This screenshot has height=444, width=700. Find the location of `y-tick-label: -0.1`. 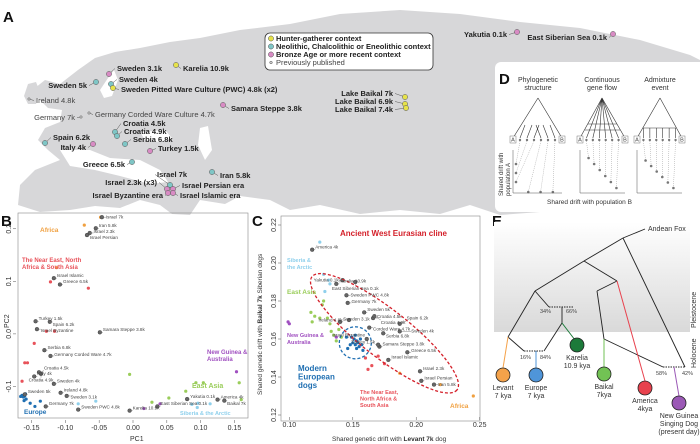

y-tick-label: -0.1 is located at coordinates (9, 386).